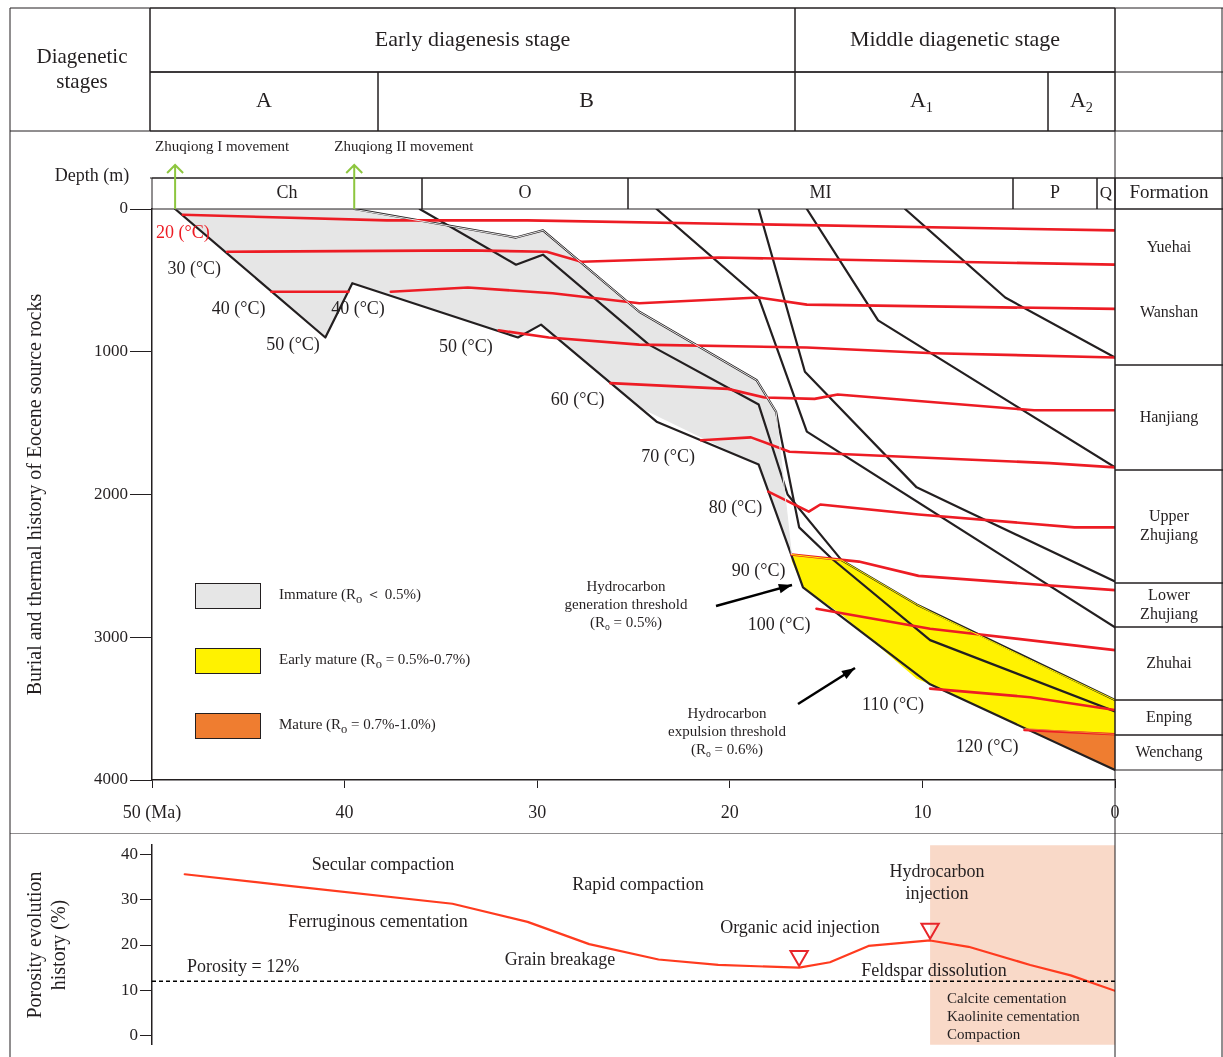  I want to click on text: Zhuhai, so click(1169, 662).